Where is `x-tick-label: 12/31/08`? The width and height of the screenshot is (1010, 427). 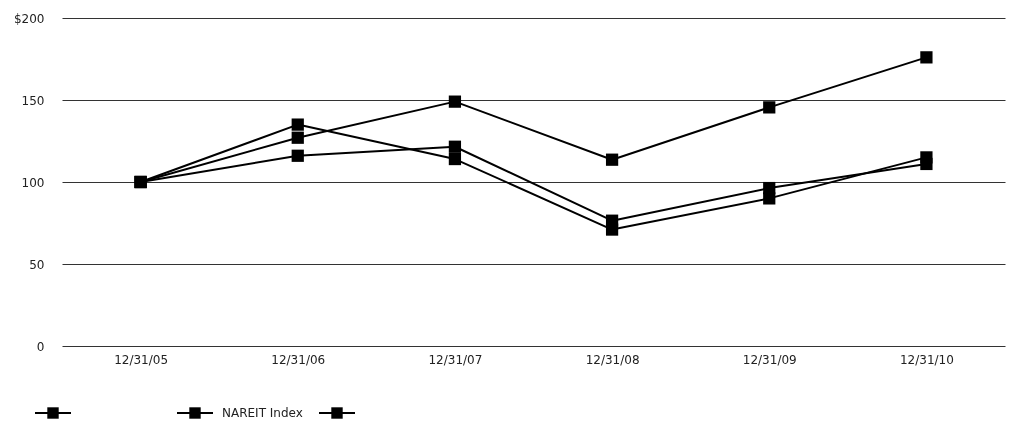
x-tick-label: 12/31/08 is located at coordinates (612, 359).